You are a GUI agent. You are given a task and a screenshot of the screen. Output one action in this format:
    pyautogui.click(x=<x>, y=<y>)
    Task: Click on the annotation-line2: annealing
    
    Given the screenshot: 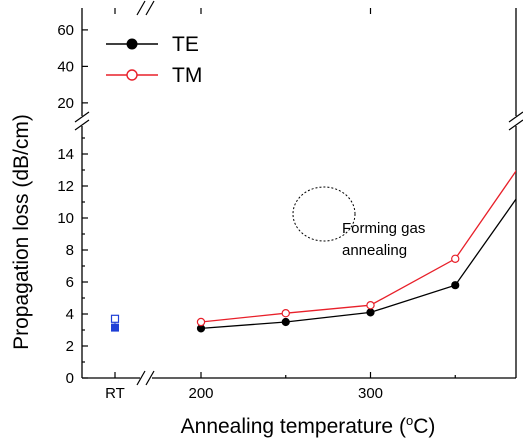 What is the action you would take?
    pyautogui.click(x=374, y=250)
    